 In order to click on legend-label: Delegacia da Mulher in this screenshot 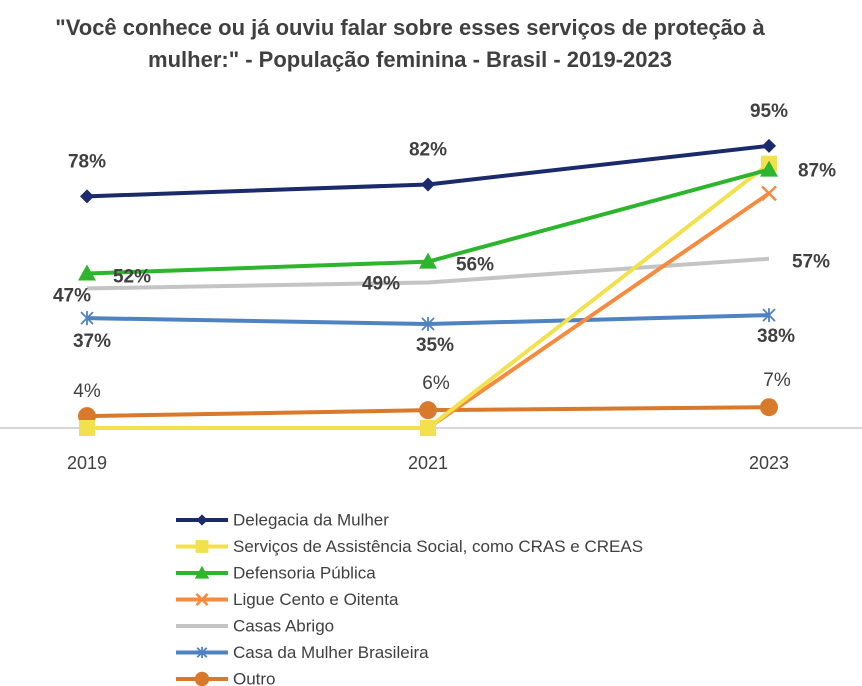, I will do `click(311, 519)`.